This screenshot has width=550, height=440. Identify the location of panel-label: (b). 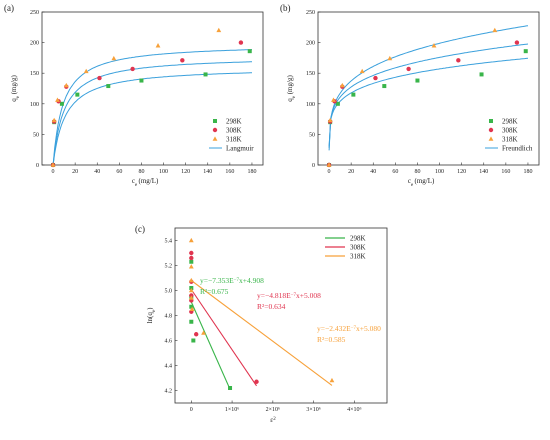
(285, 8).